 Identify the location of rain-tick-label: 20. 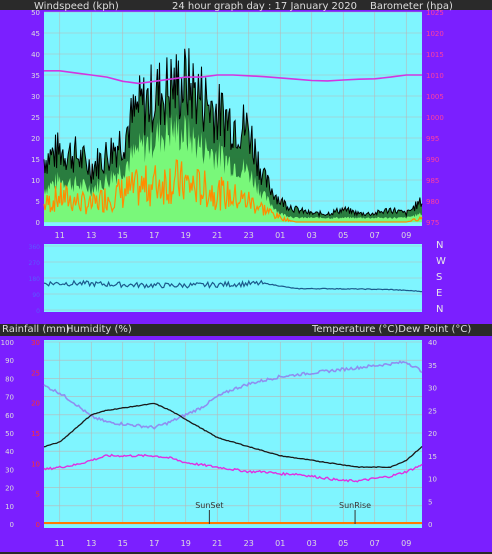
(35, 404).